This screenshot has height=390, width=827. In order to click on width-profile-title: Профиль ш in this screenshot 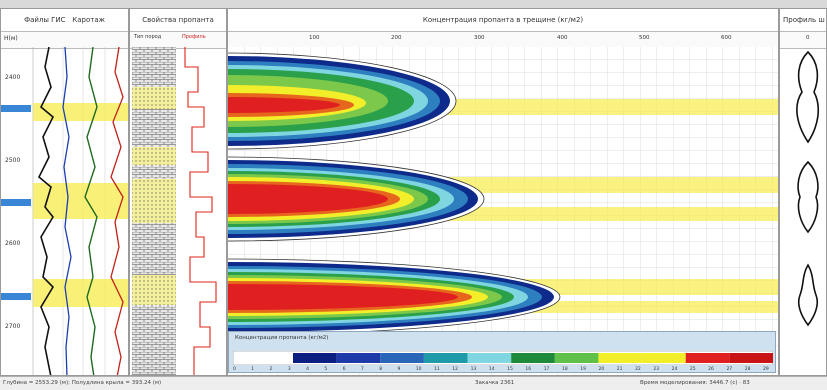, I will do `click(804, 20)`.